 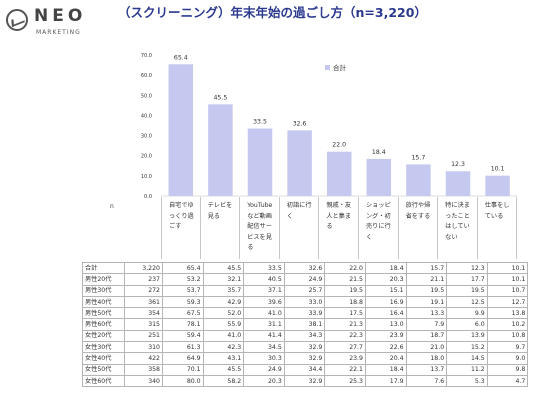 What do you see at coordinates (103, 347) in the screenshot?
I see `row-label: 女性30代` at bounding box center [103, 347].